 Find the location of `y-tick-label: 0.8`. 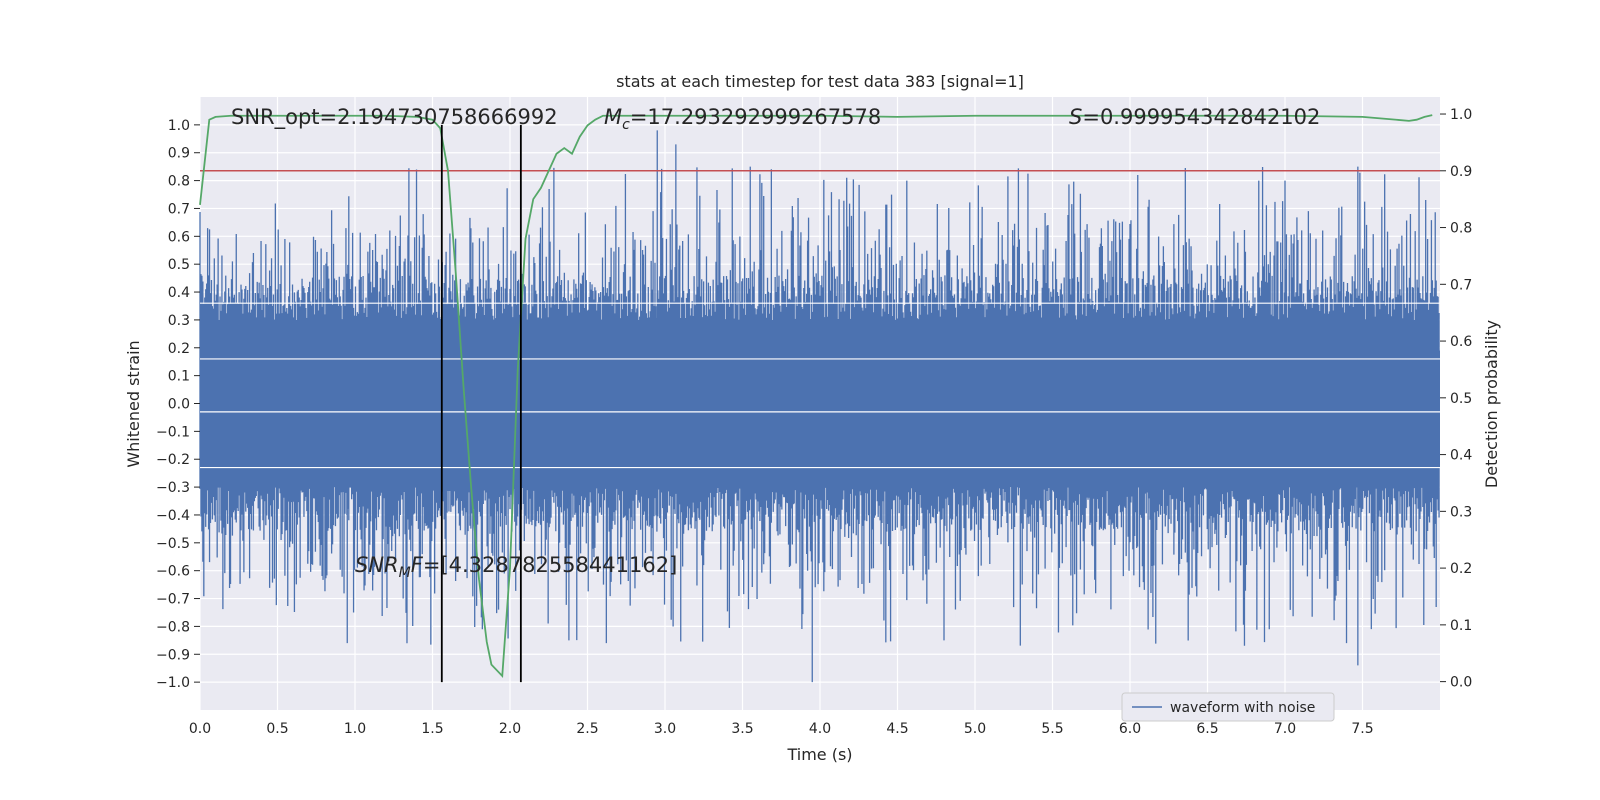

y-tick-label: 0.8 is located at coordinates (179, 182).